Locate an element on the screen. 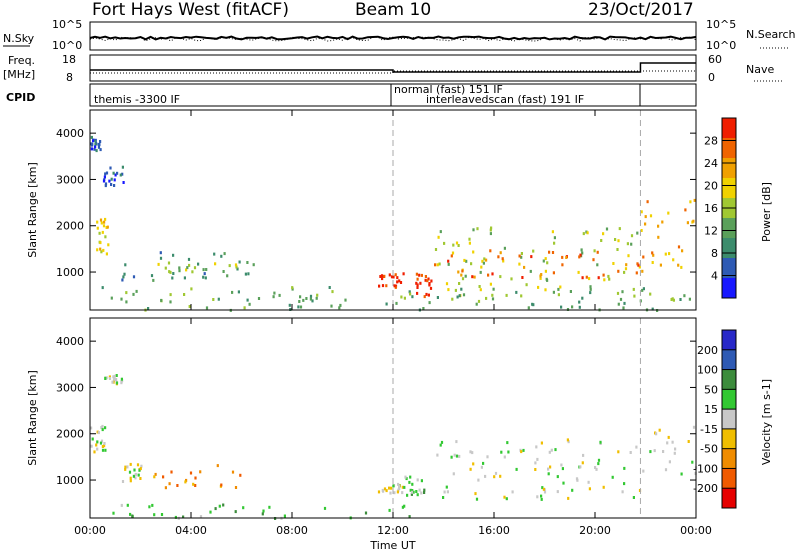 This screenshot has width=800, height=554. time-tick-label: 00:00 is located at coordinates (90, 530).